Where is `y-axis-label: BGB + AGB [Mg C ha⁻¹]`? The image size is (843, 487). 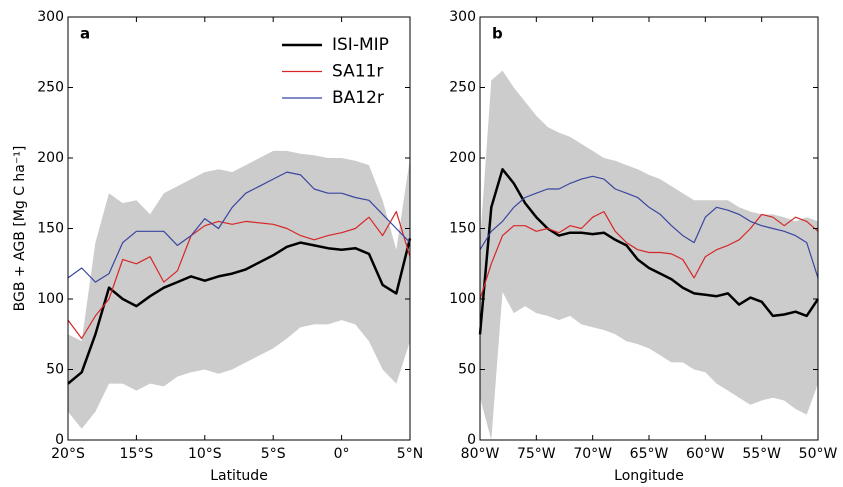 y-axis-label: BGB + AGB [Mg C ha⁻¹] is located at coordinates (20, 229).